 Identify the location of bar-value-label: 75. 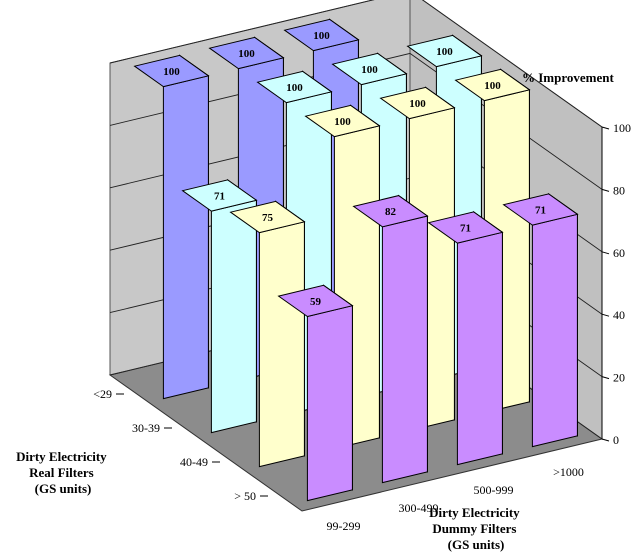
(268, 218).